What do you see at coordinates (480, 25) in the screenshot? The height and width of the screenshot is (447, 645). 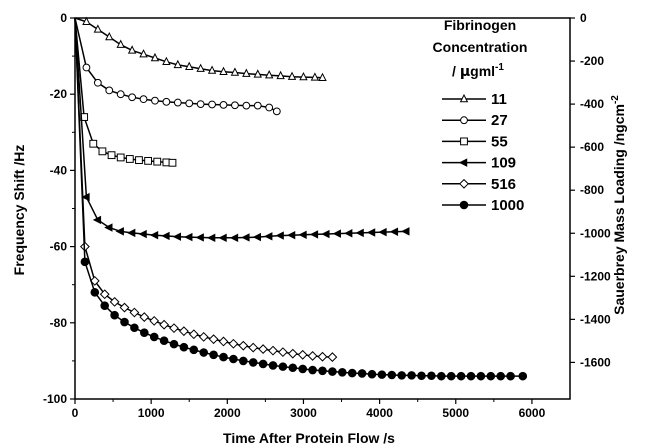 I see `legend-title-line-1: Fibrinogen` at bounding box center [480, 25].